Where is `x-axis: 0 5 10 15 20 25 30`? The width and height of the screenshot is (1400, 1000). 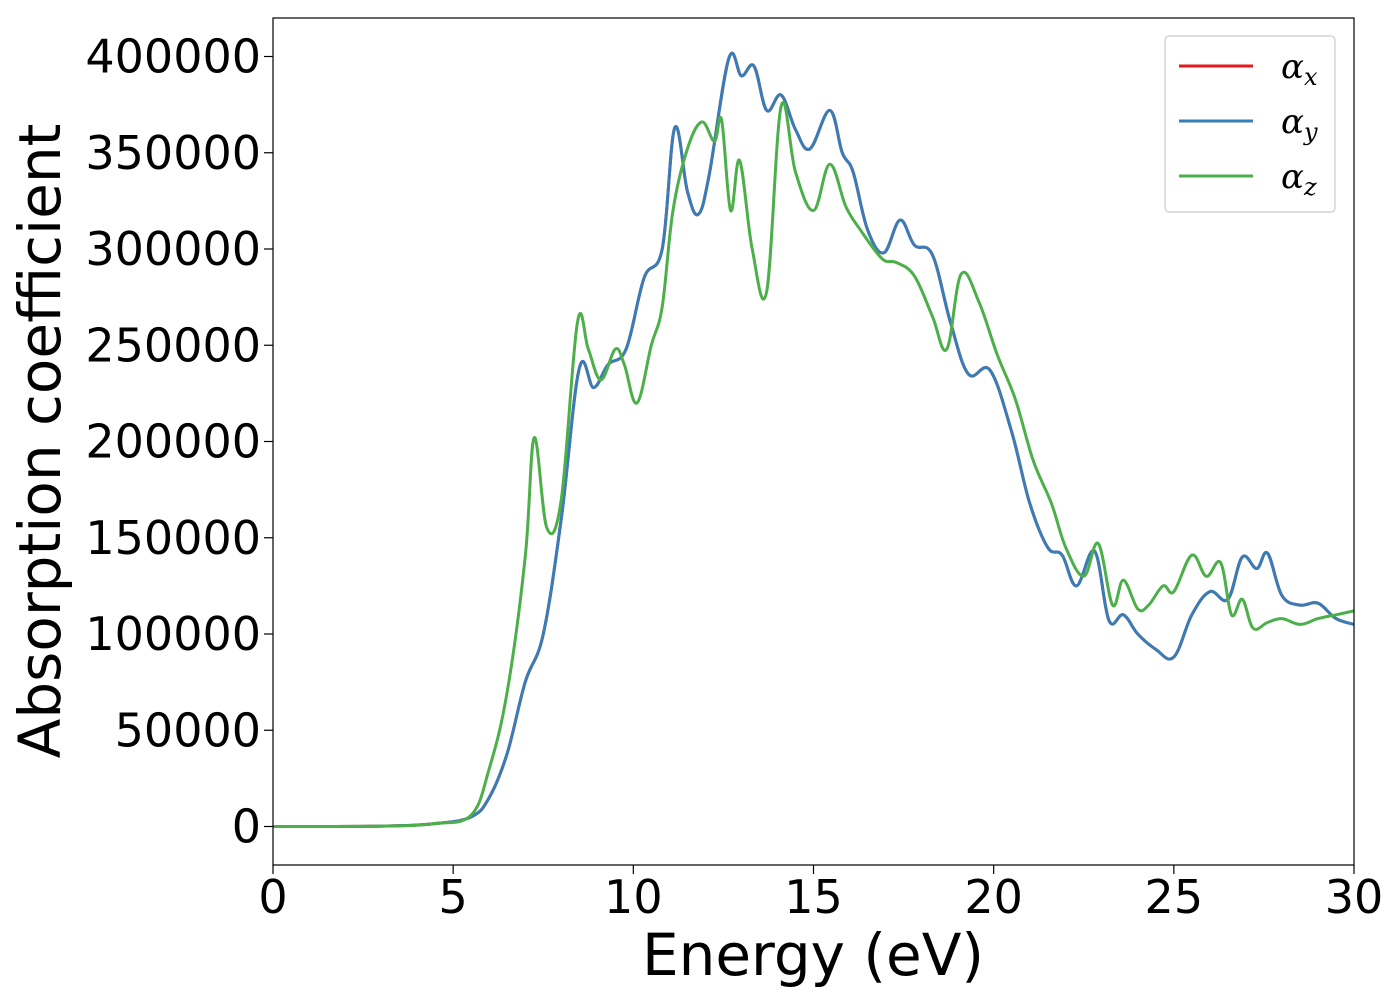 x-axis: 0 5 10 15 20 25 30 is located at coordinates (820, 894).